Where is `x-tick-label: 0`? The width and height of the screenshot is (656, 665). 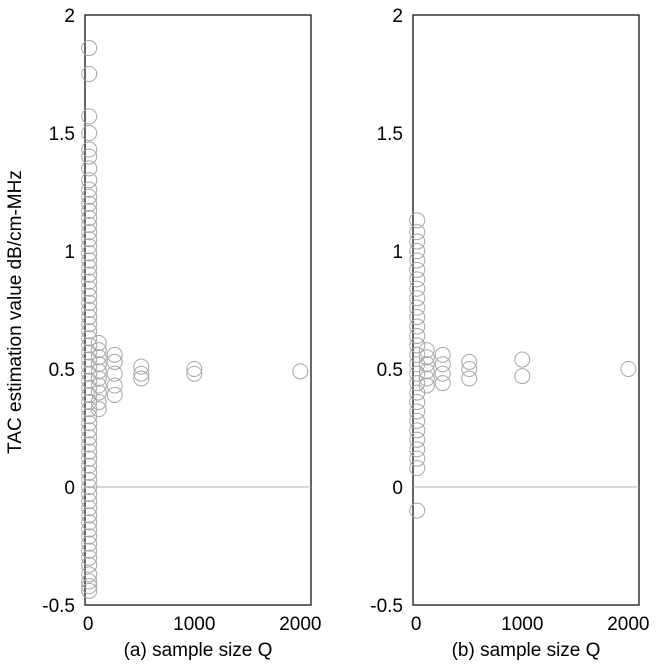
x-tick-label: 0 is located at coordinates (88, 624).